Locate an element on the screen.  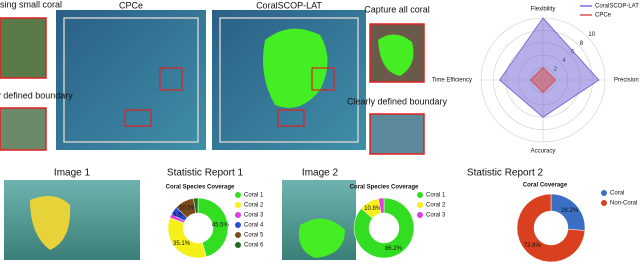
legend-label: CPCe is located at coordinates (603, 16).